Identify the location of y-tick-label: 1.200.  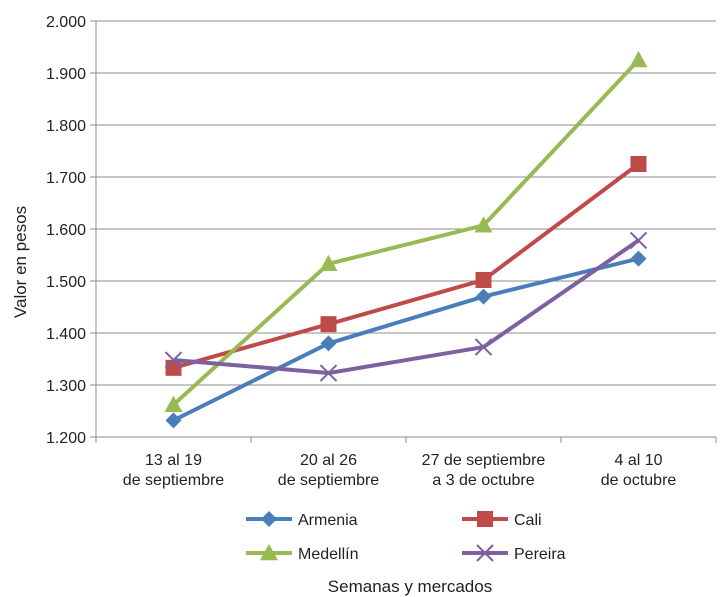
(66, 438).